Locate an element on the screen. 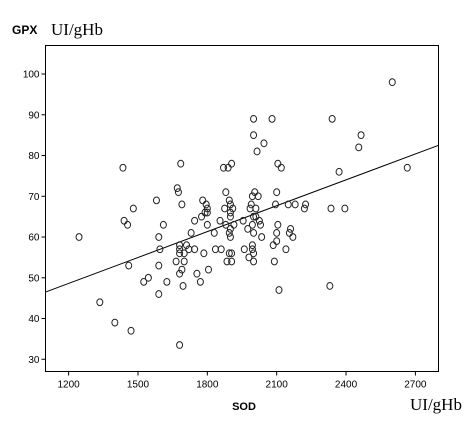 The image size is (474, 432). y-axis-ticks: 30 40 50 60 70 80 90 100 is located at coordinates (34, 218).